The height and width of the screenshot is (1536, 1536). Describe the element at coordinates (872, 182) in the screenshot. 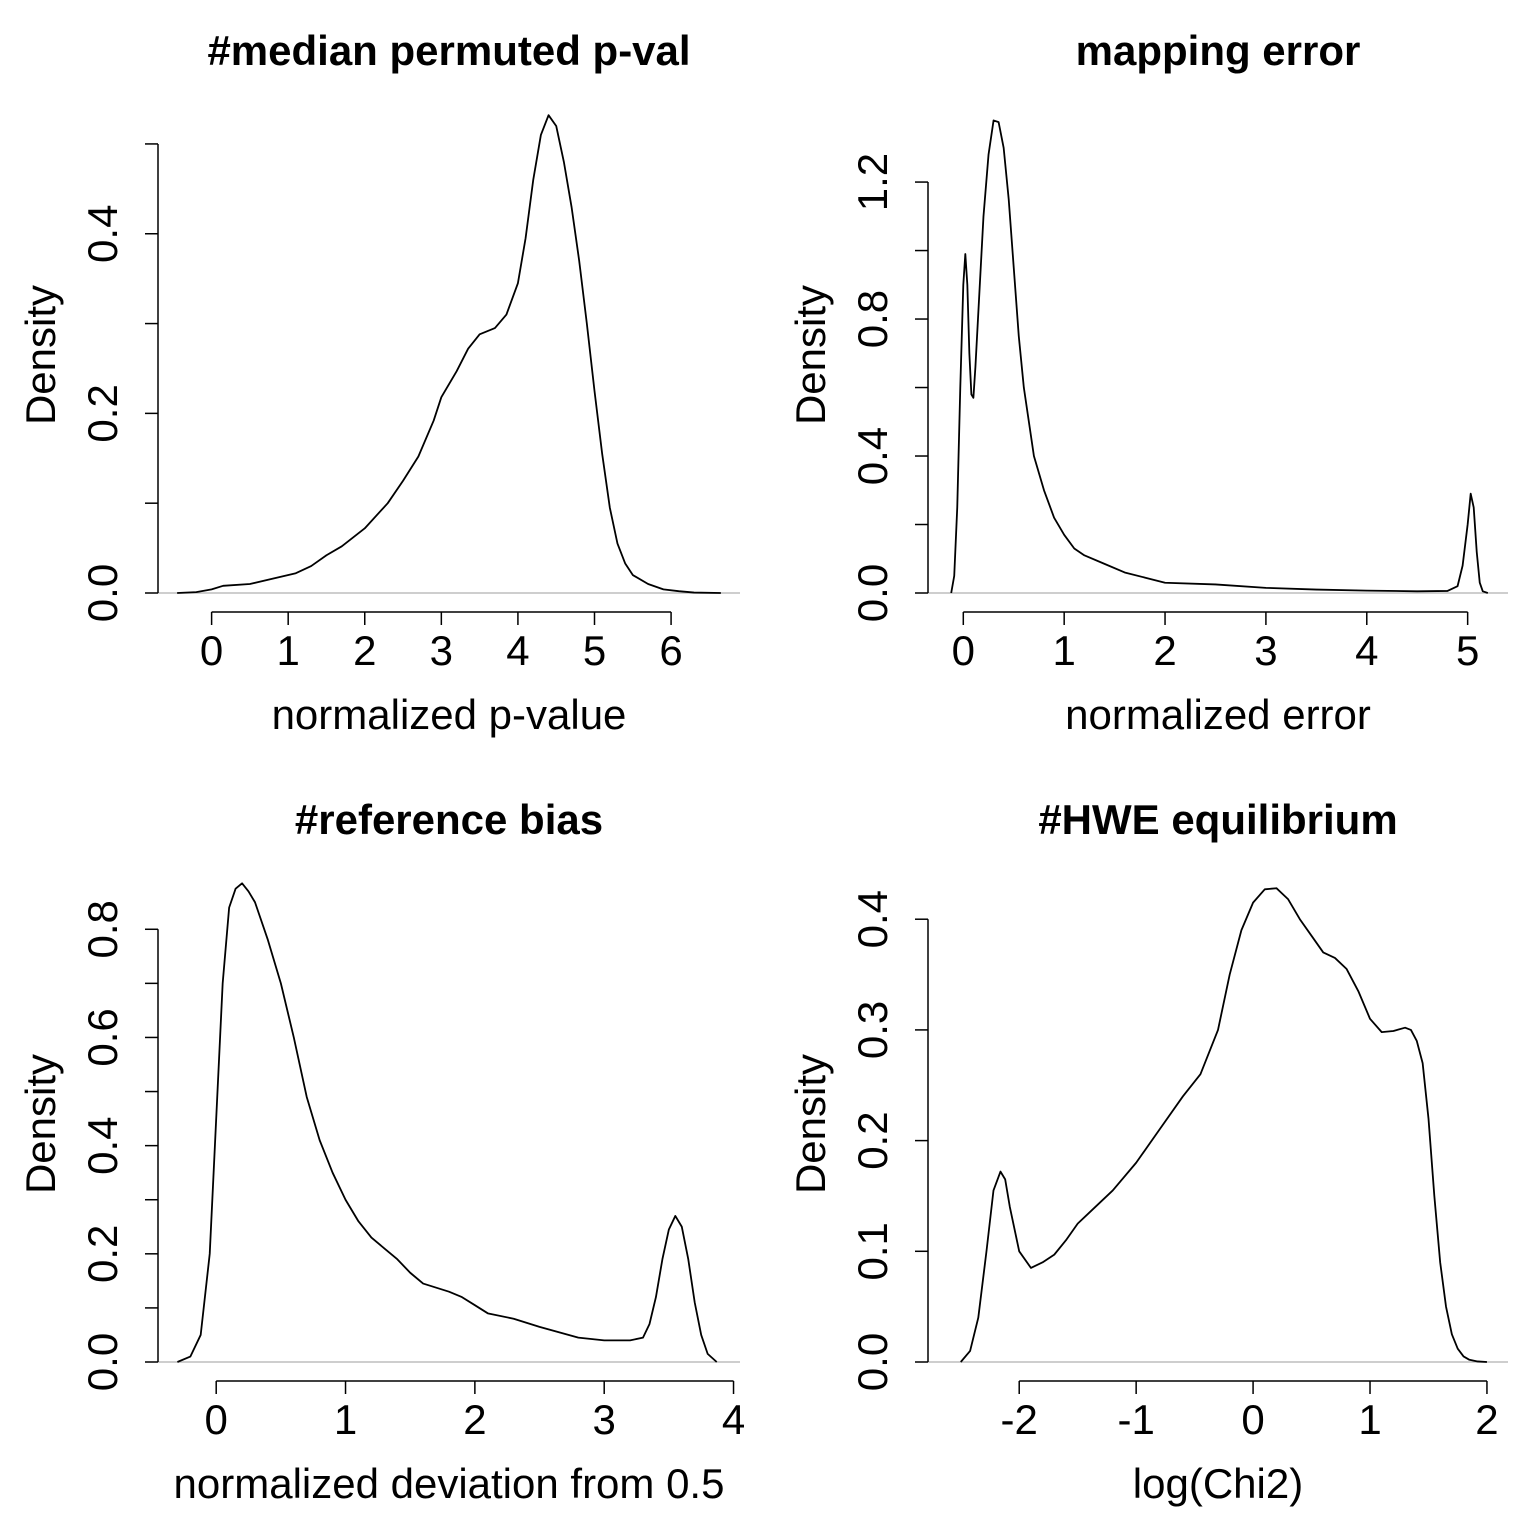

I see `y-tick-label: 1.2` at that location.